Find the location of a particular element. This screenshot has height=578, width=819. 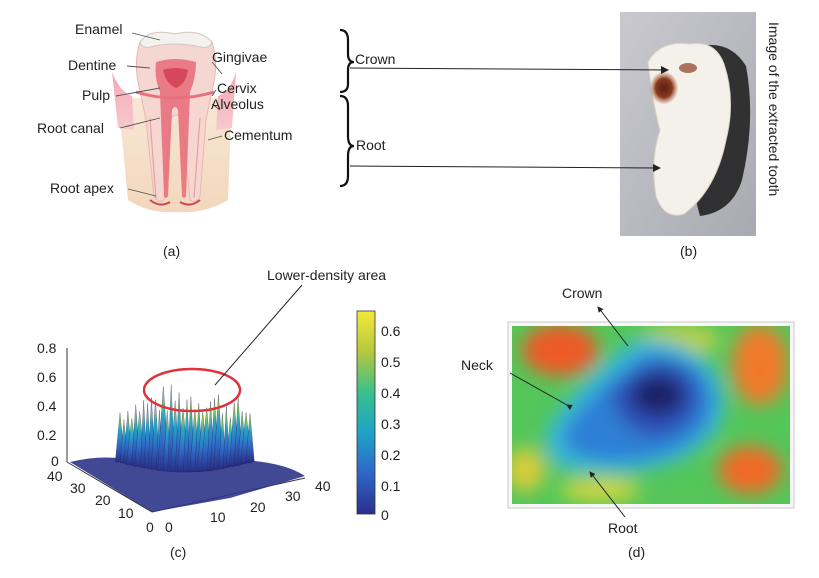

crown-label: Crown is located at coordinates (375, 59).